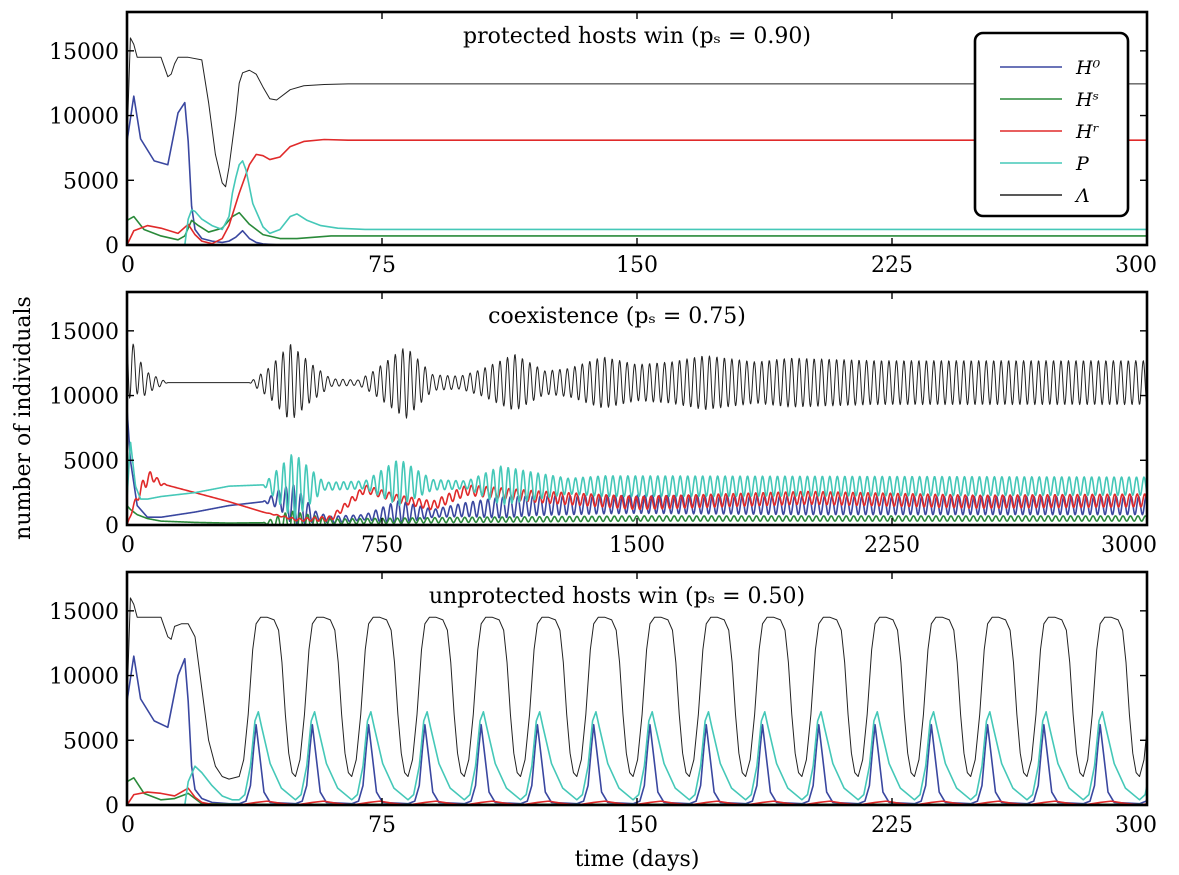 This screenshot has width=1179, height=875. Describe the element at coordinates (1082, 196) in the screenshot. I see `legend-label: Λ` at that location.